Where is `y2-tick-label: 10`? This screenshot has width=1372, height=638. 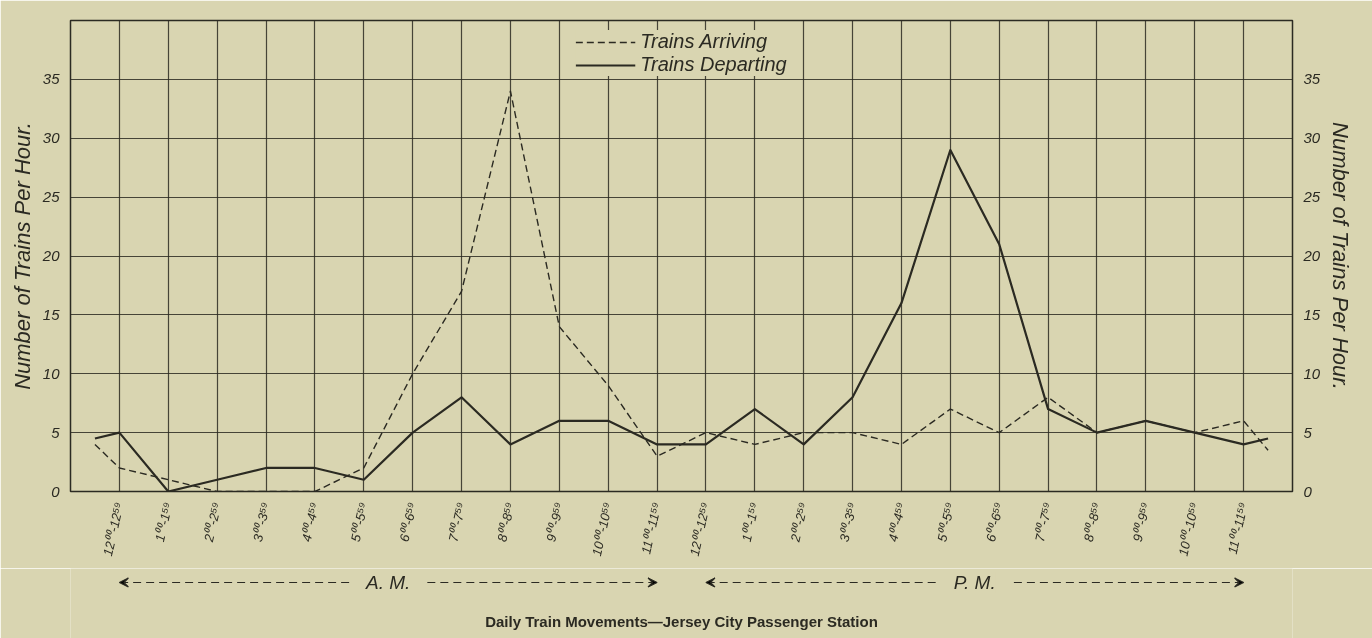
y2-tick-label: 10 is located at coordinates (1312, 373).